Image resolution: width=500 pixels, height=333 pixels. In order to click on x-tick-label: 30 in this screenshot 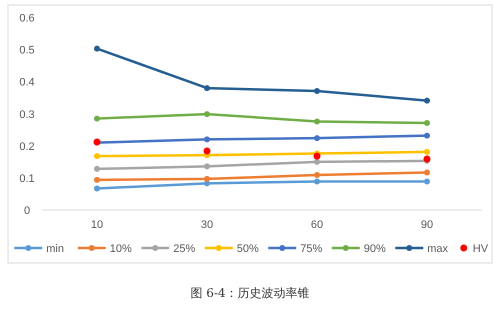, I will do `click(207, 225)`.